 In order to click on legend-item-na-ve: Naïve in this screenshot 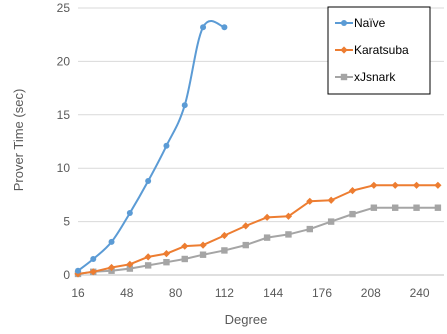, I will do `click(360, 23)`.